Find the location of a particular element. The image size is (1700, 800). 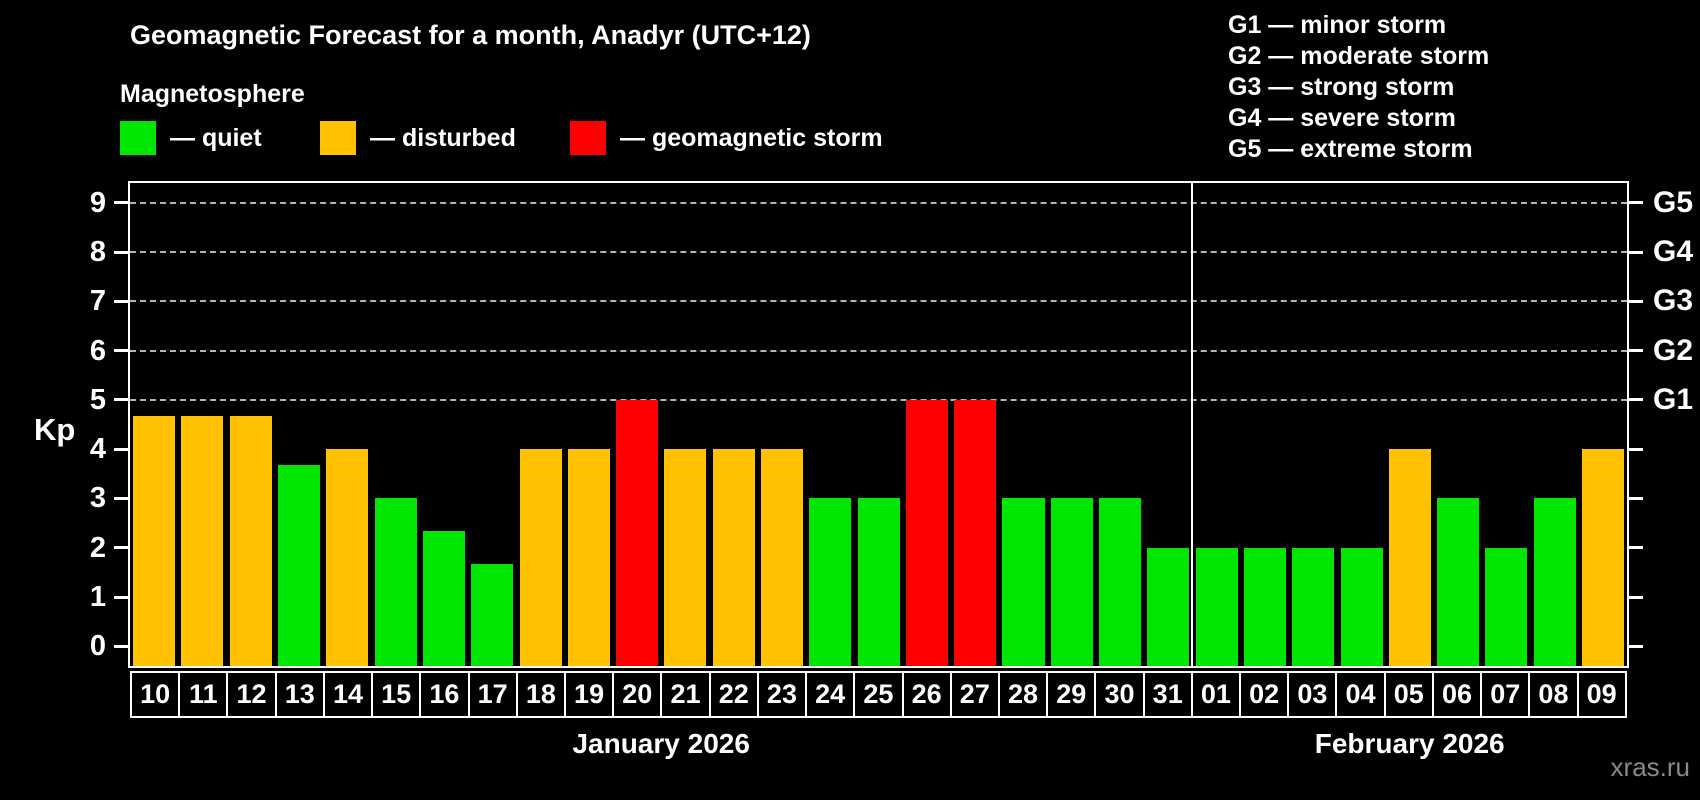

gridline-kp7 is located at coordinates (878, 301).